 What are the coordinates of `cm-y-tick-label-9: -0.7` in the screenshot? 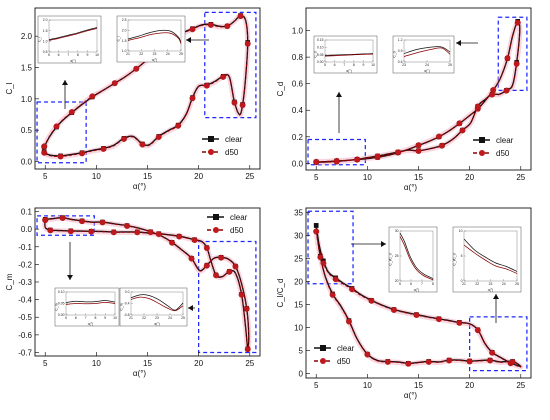 It's located at (25, 352).